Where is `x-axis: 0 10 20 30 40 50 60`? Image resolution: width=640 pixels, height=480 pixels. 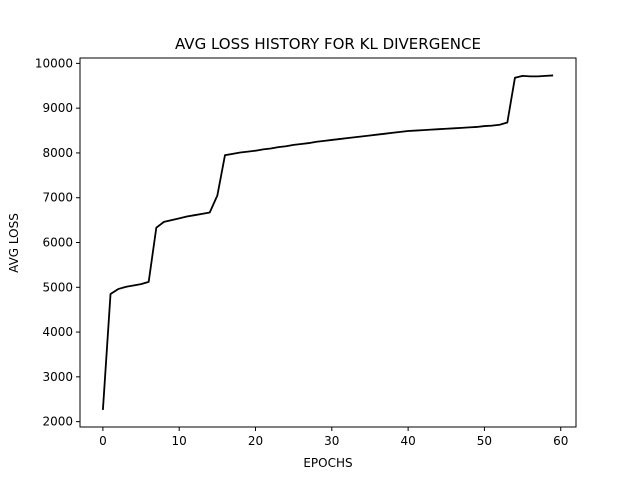 x-axis: 0 10 20 30 40 50 60 is located at coordinates (333, 437).